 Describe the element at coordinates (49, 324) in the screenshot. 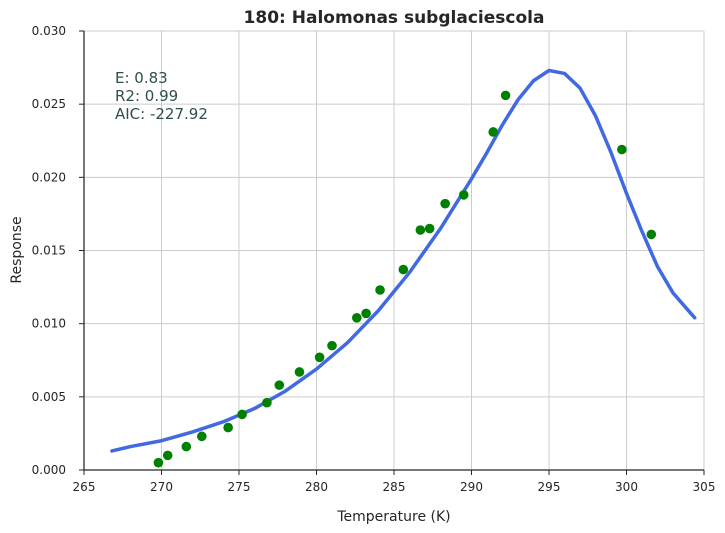

I see `y-tick-label: 0.010` at that location.